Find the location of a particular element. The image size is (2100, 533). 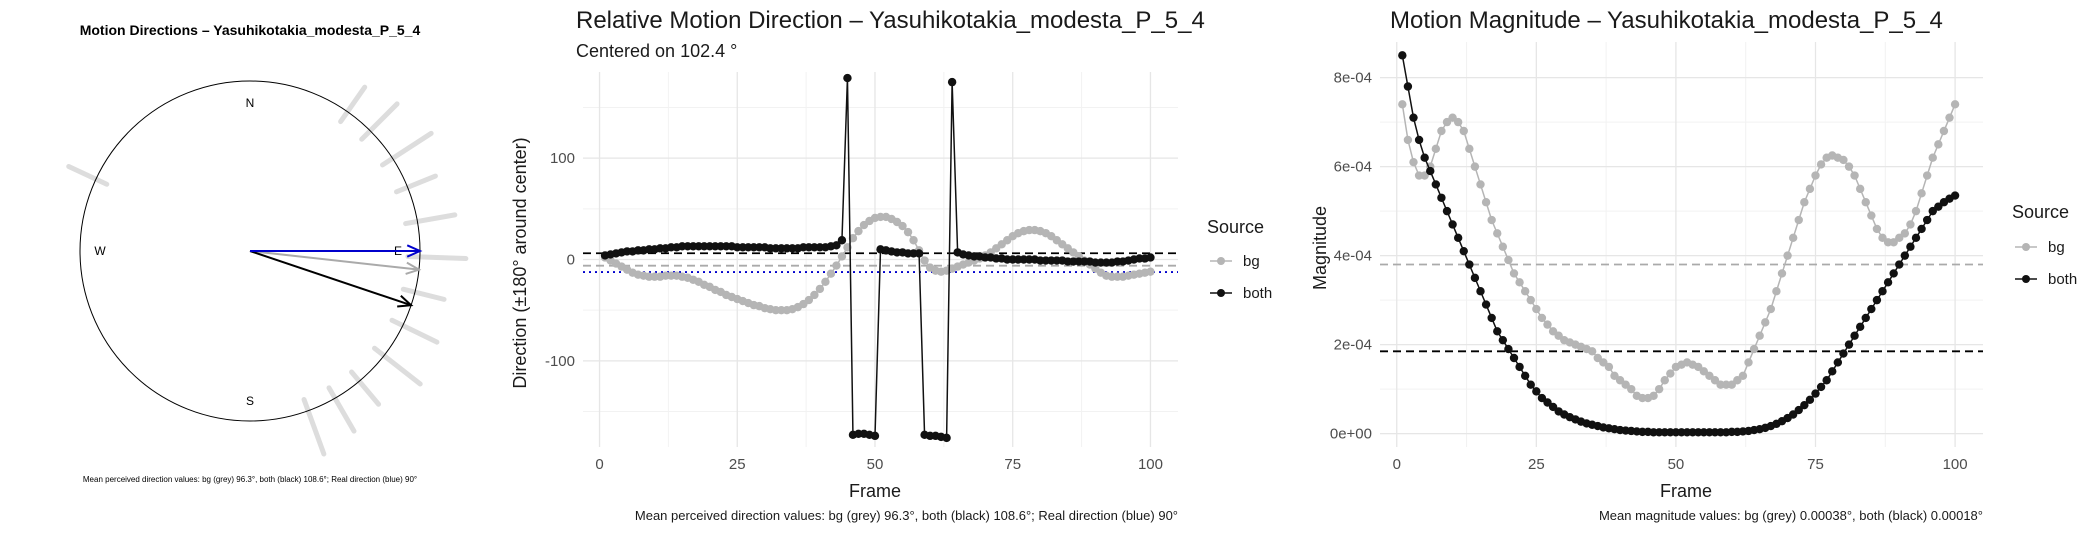

x-tick-label: 75 is located at coordinates (1815, 464).